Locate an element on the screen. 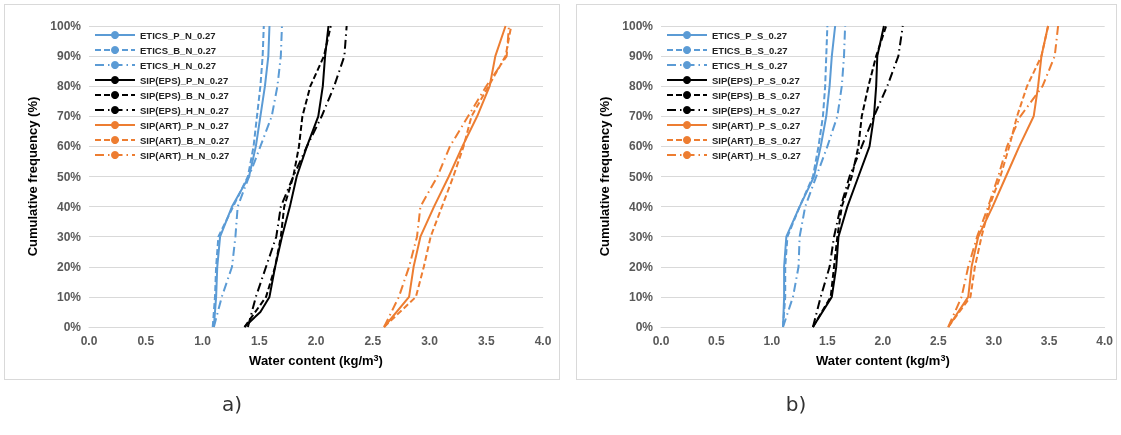 The height and width of the screenshot is (435, 1121). legend-label: SIP(EPS)_H_S_0.27 is located at coordinates (756, 110).